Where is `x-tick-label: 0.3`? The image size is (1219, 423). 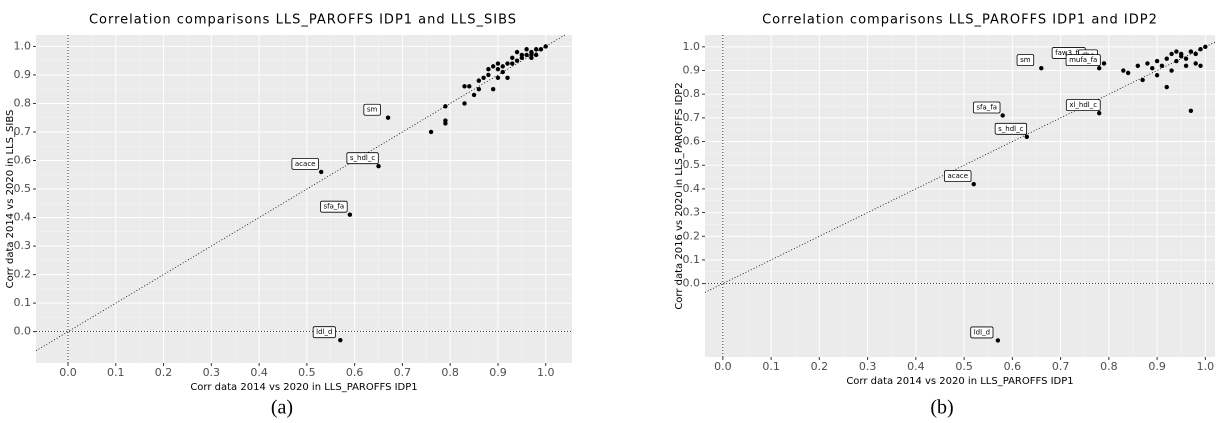
x-tick-label: 0.3 is located at coordinates (212, 372).